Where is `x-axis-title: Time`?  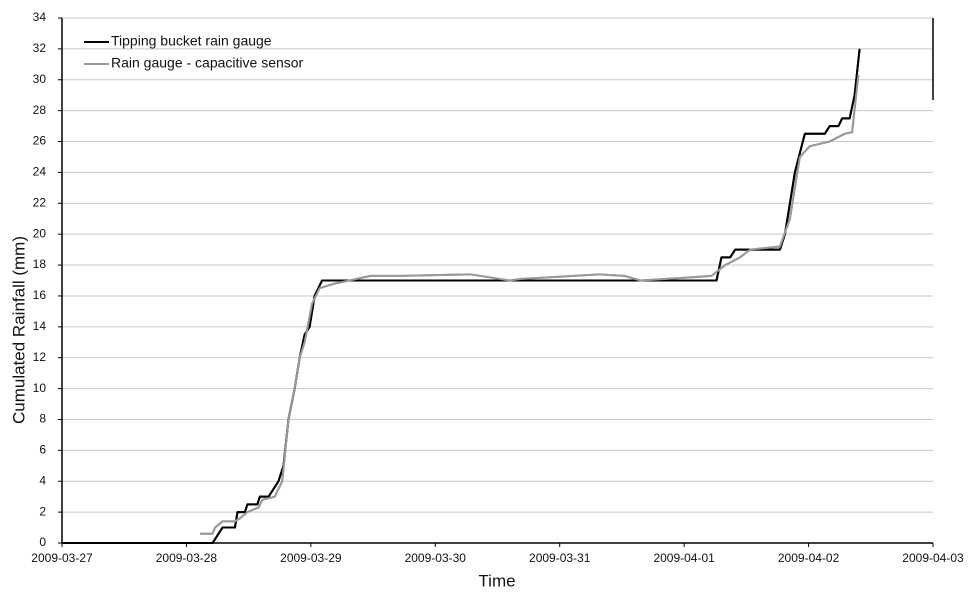 x-axis-title: Time is located at coordinates (496, 580).